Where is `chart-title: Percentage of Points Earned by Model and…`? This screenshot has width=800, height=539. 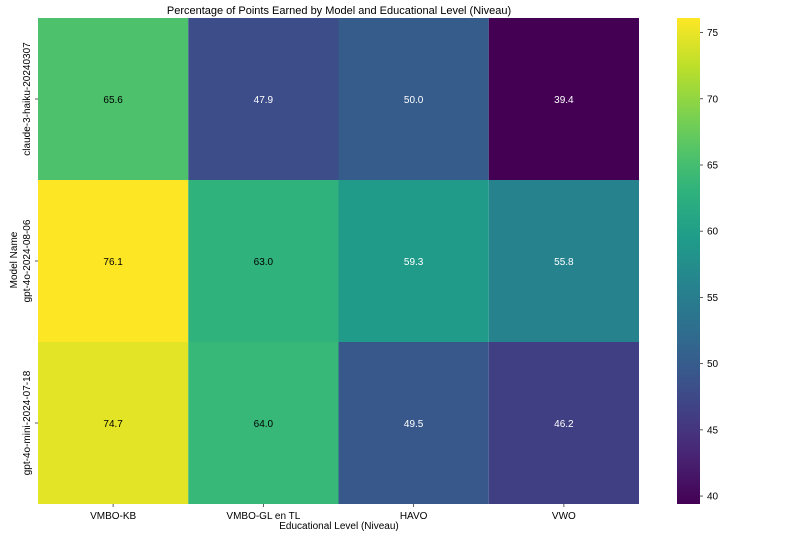
chart-title: Percentage of Points Earned by Model and… is located at coordinates (339, 11).